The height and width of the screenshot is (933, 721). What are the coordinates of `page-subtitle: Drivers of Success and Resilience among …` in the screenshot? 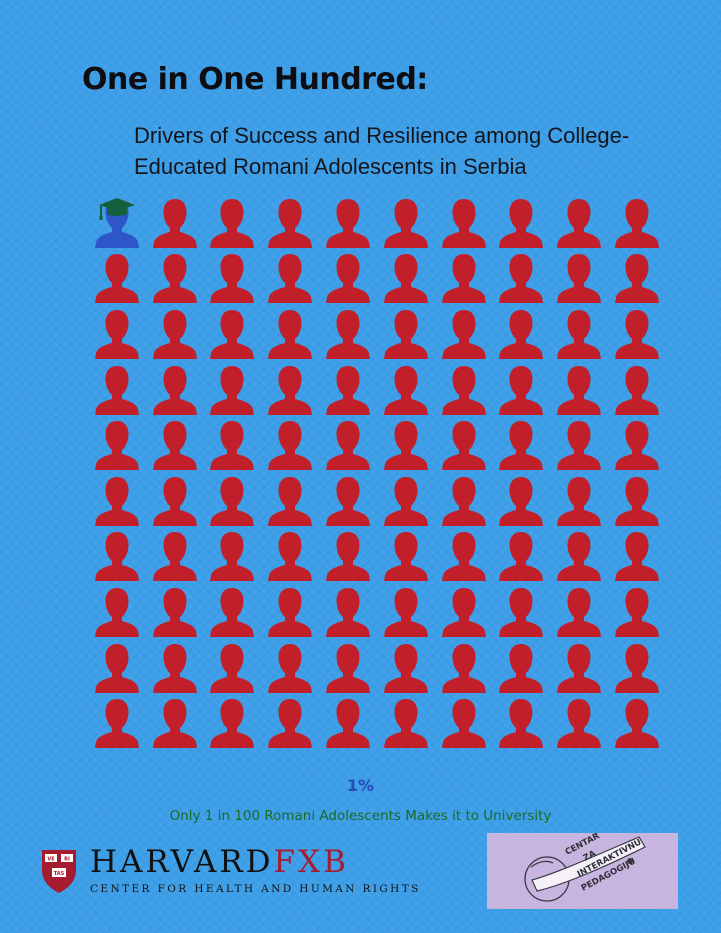 It's located at (382, 151).